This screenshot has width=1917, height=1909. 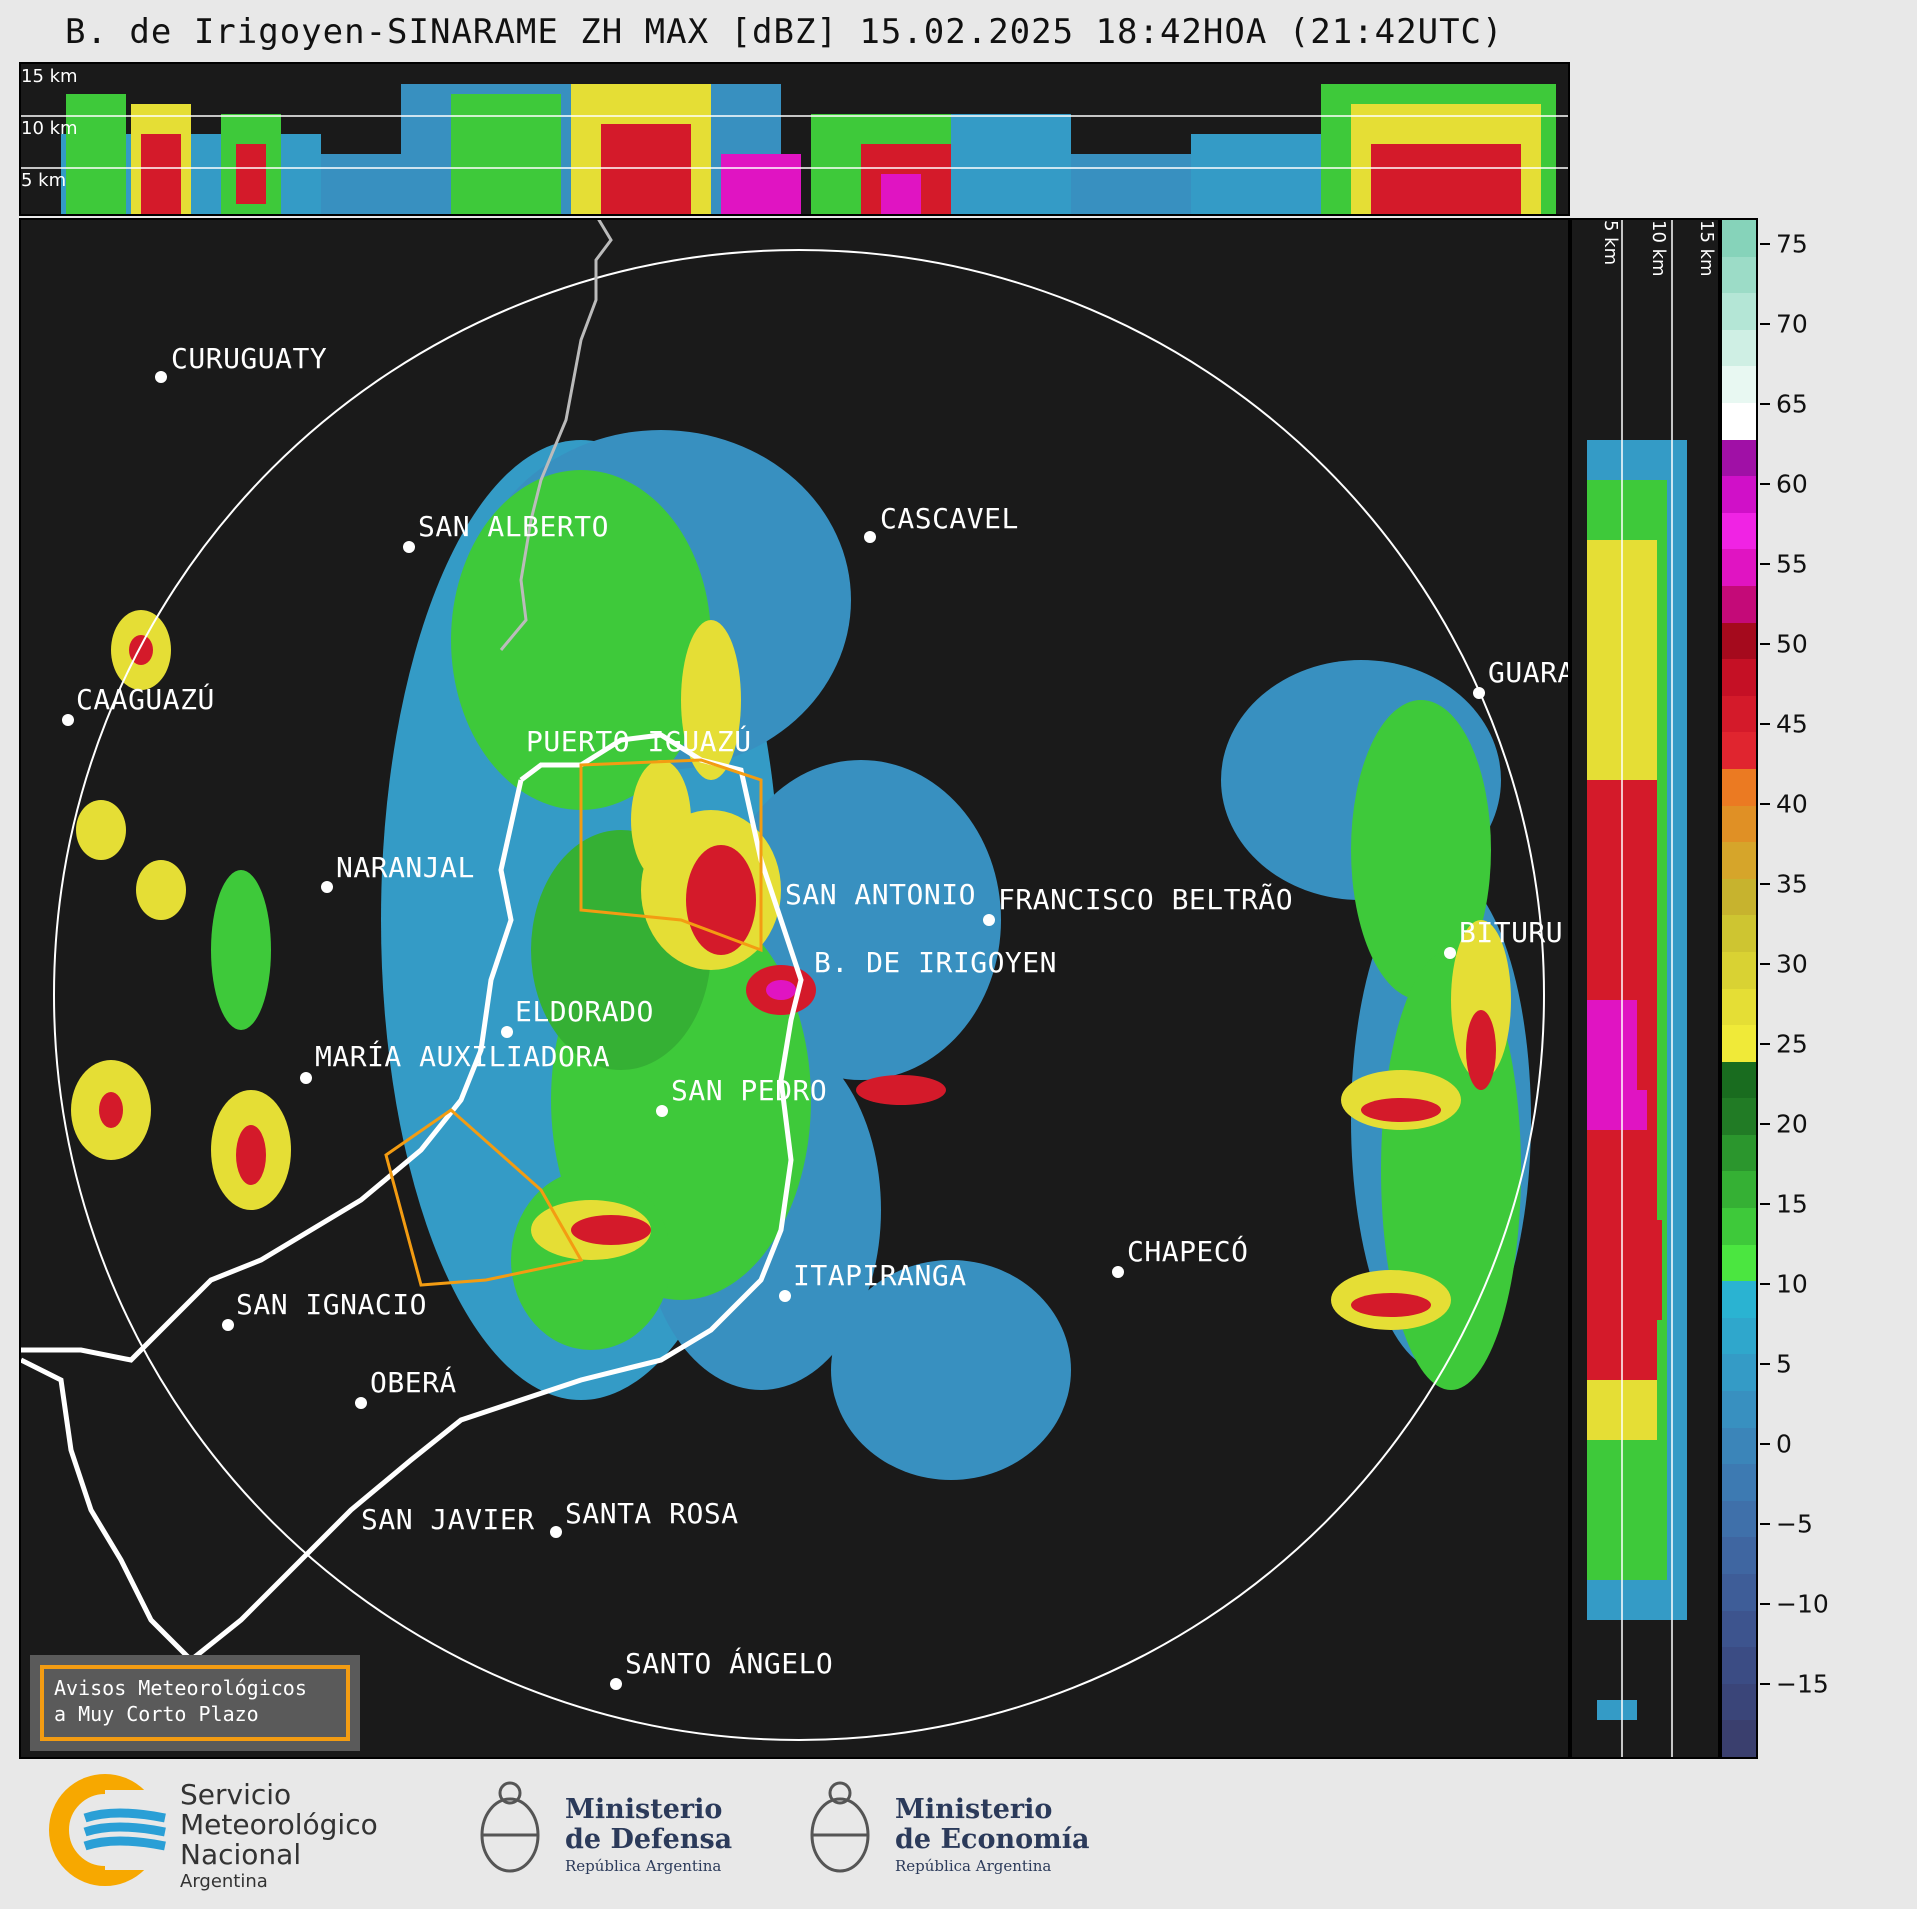 I want to click on colorbar-tick-label: 75, so click(x=1792, y=244).